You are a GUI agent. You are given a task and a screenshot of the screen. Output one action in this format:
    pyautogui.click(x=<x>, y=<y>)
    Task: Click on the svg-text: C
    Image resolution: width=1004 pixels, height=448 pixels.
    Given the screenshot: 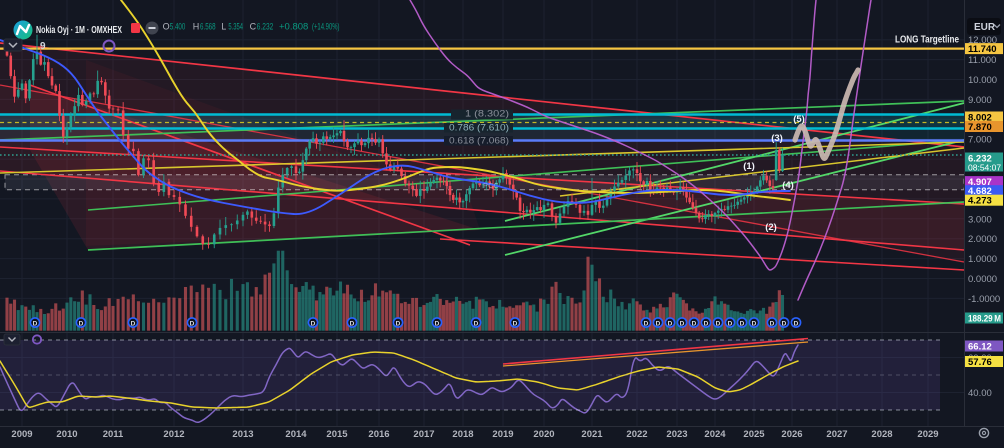 What is the action you would take?
    pyautogui.click(x=253, y=27)
    